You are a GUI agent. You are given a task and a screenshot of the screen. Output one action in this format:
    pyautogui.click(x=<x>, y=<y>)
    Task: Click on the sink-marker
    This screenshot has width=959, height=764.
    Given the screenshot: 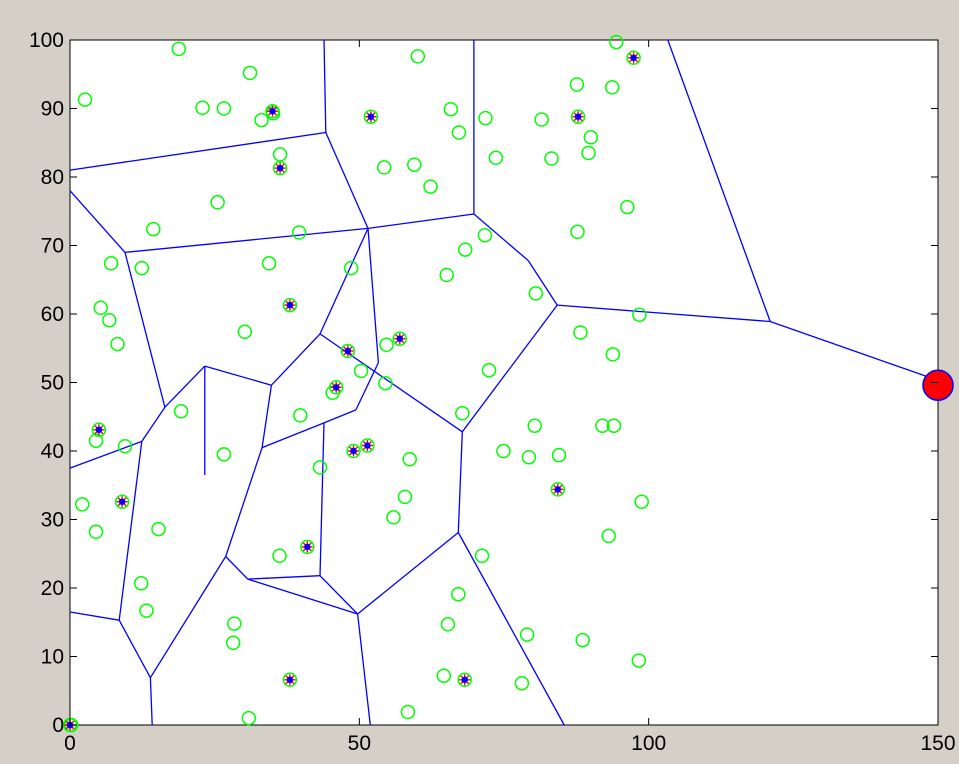 What is the action you would take?
    pyautogui.click(x=938, y=385)
    